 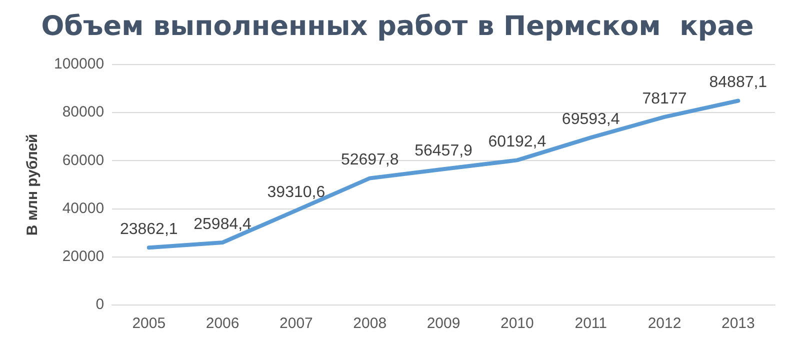 What do you see at coordinates (79, 64) in the screenshot?
I see `y-tick-label: 100000` at bounding box center [79, 64].